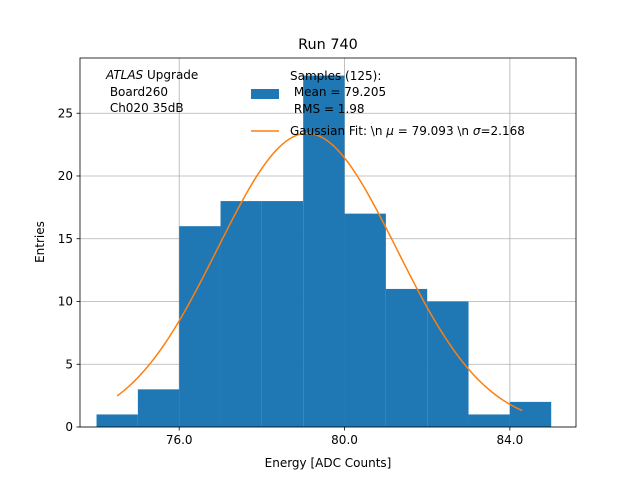 This screenshot has height=480, width=640. I want to click on legend-fit-mu-value: = 79.093 \n, so click(433, 131).